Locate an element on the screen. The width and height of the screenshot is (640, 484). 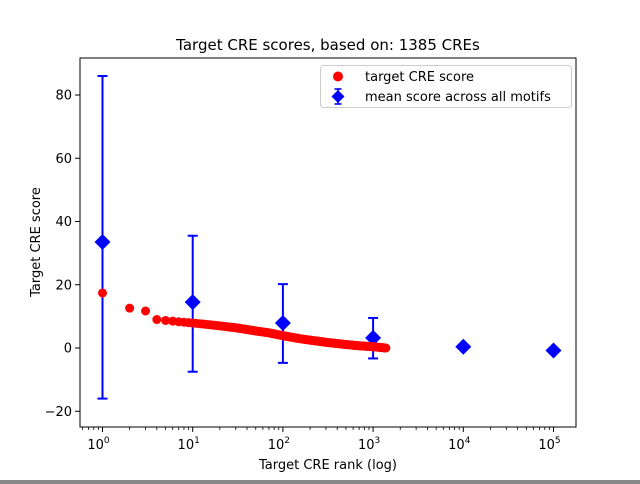
legend-blue-diamond-errorbar-icon is located at coordinates (338, 96).